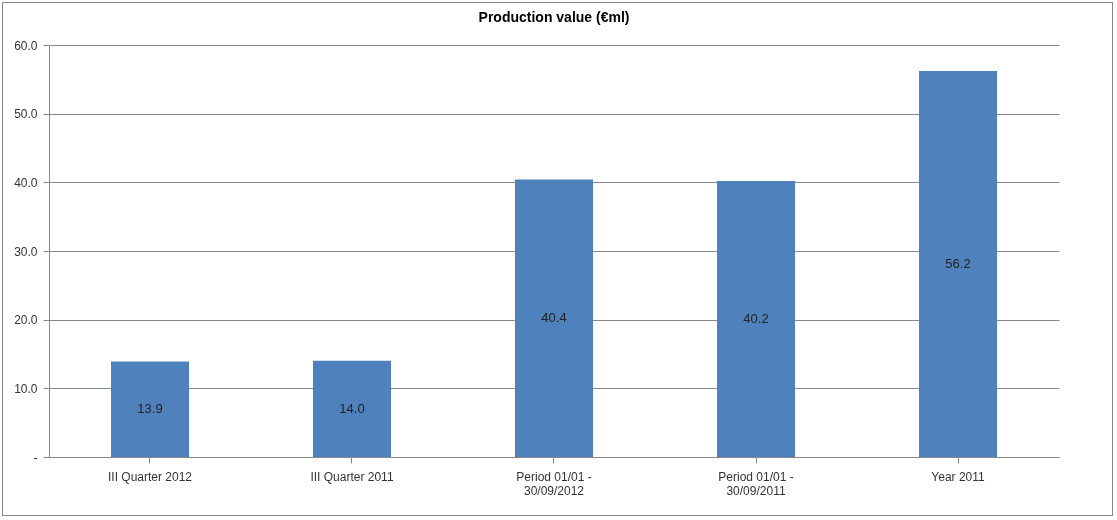 This screenshot has width=1117, height=520. I want to click on y-tick-label: -, so click(35, 457).